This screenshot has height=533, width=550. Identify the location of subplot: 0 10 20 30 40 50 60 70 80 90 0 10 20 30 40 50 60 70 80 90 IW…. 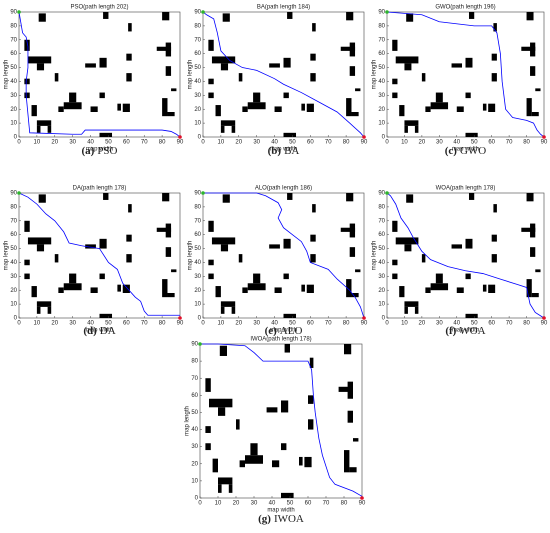
(275, 431).